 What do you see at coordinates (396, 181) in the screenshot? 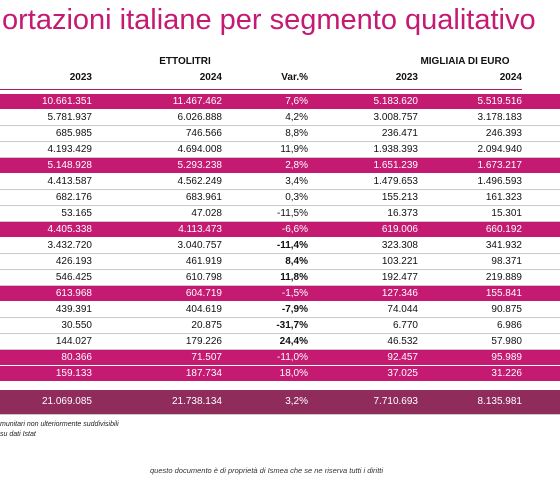
I see `table-cell: 1.479.653` at bounding box center [396, 181].